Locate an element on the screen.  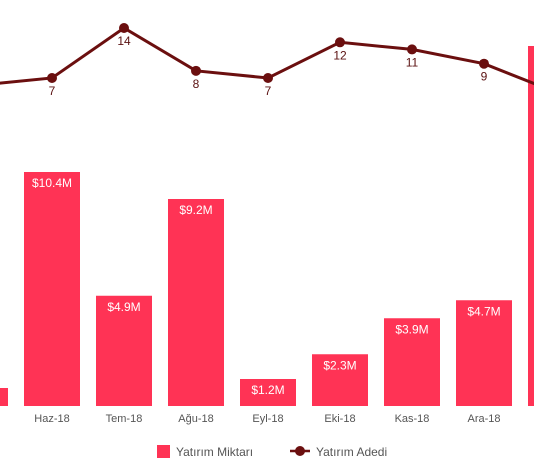
bar-Ağu-18 is located at coordinates (196, 302).